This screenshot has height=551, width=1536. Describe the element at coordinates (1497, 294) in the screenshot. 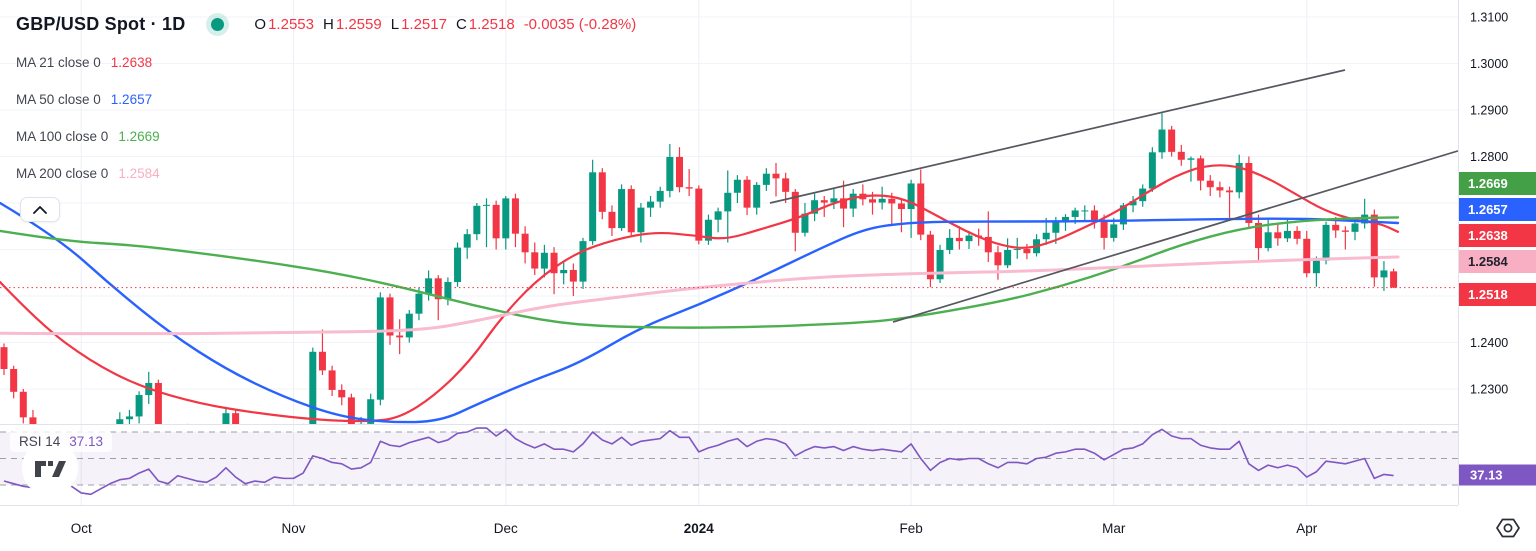

I see `price-badge: 1.2518` at that location.